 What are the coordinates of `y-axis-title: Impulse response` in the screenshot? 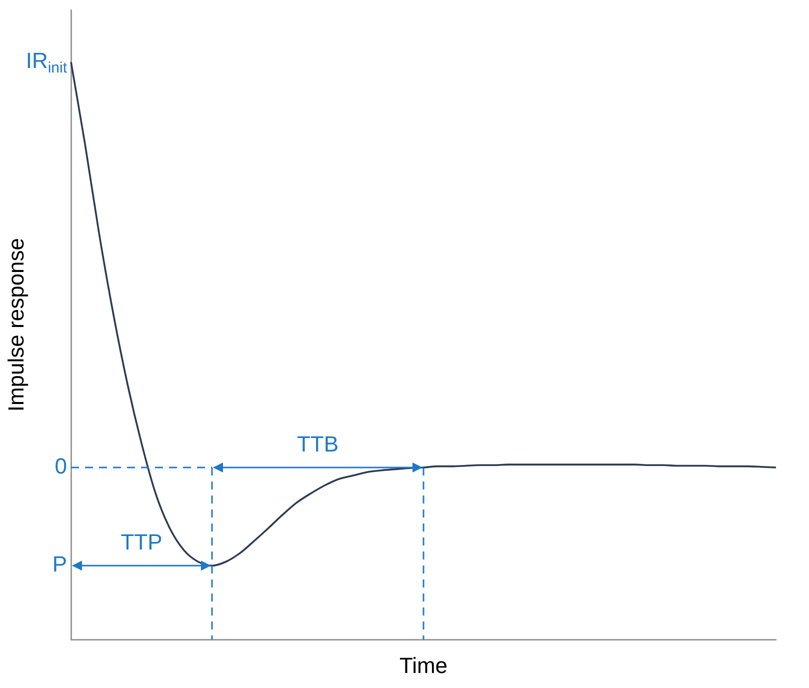 It's located at (15, 325).